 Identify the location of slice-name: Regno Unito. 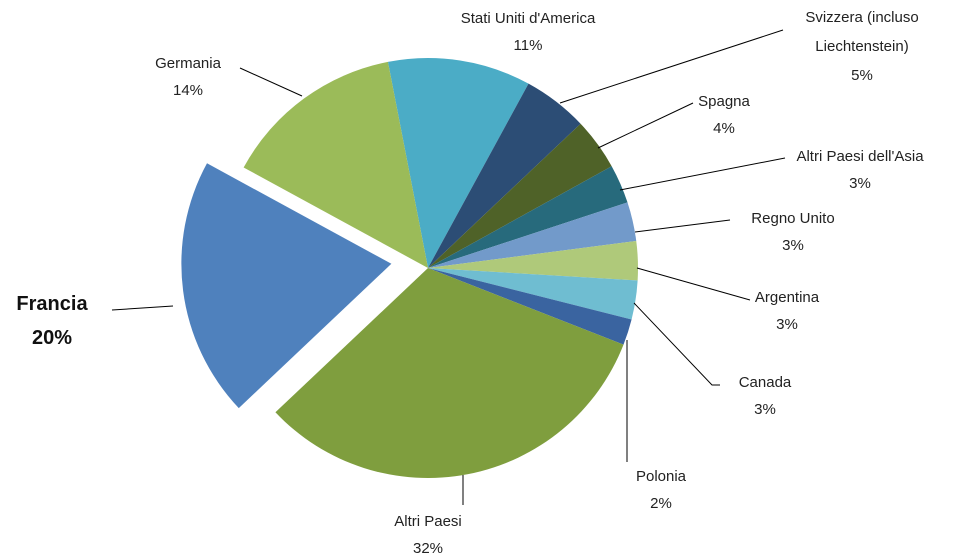
(793, 218).